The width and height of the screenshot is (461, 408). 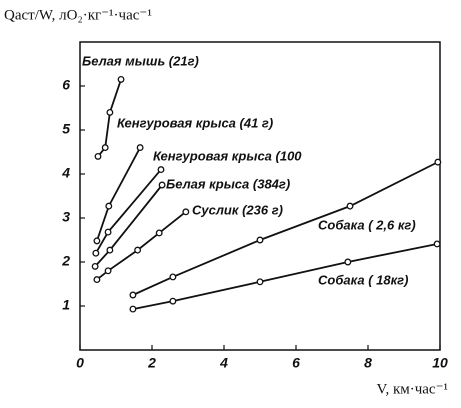 I want to click on x-axis-label: V, км·час⁻¹, so click(x=412, y=389).